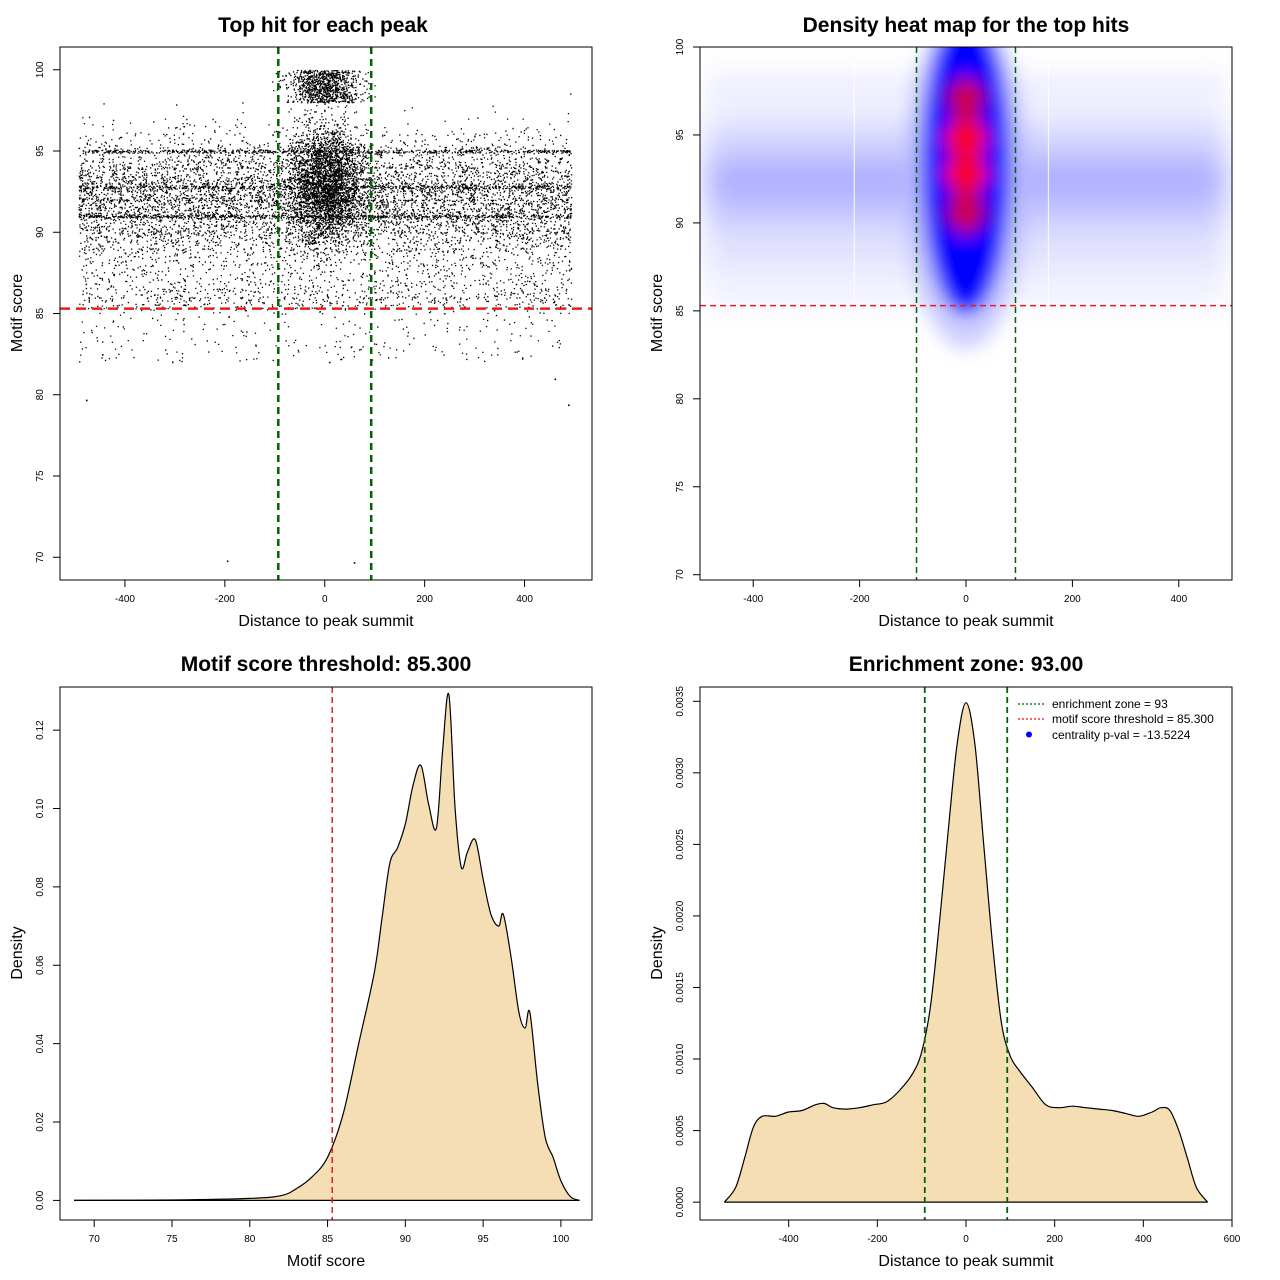  Describe the element at coordinates (966, 621) in the screenshot. I see `heatmap-x-label: Distance to peak summit` at that location.